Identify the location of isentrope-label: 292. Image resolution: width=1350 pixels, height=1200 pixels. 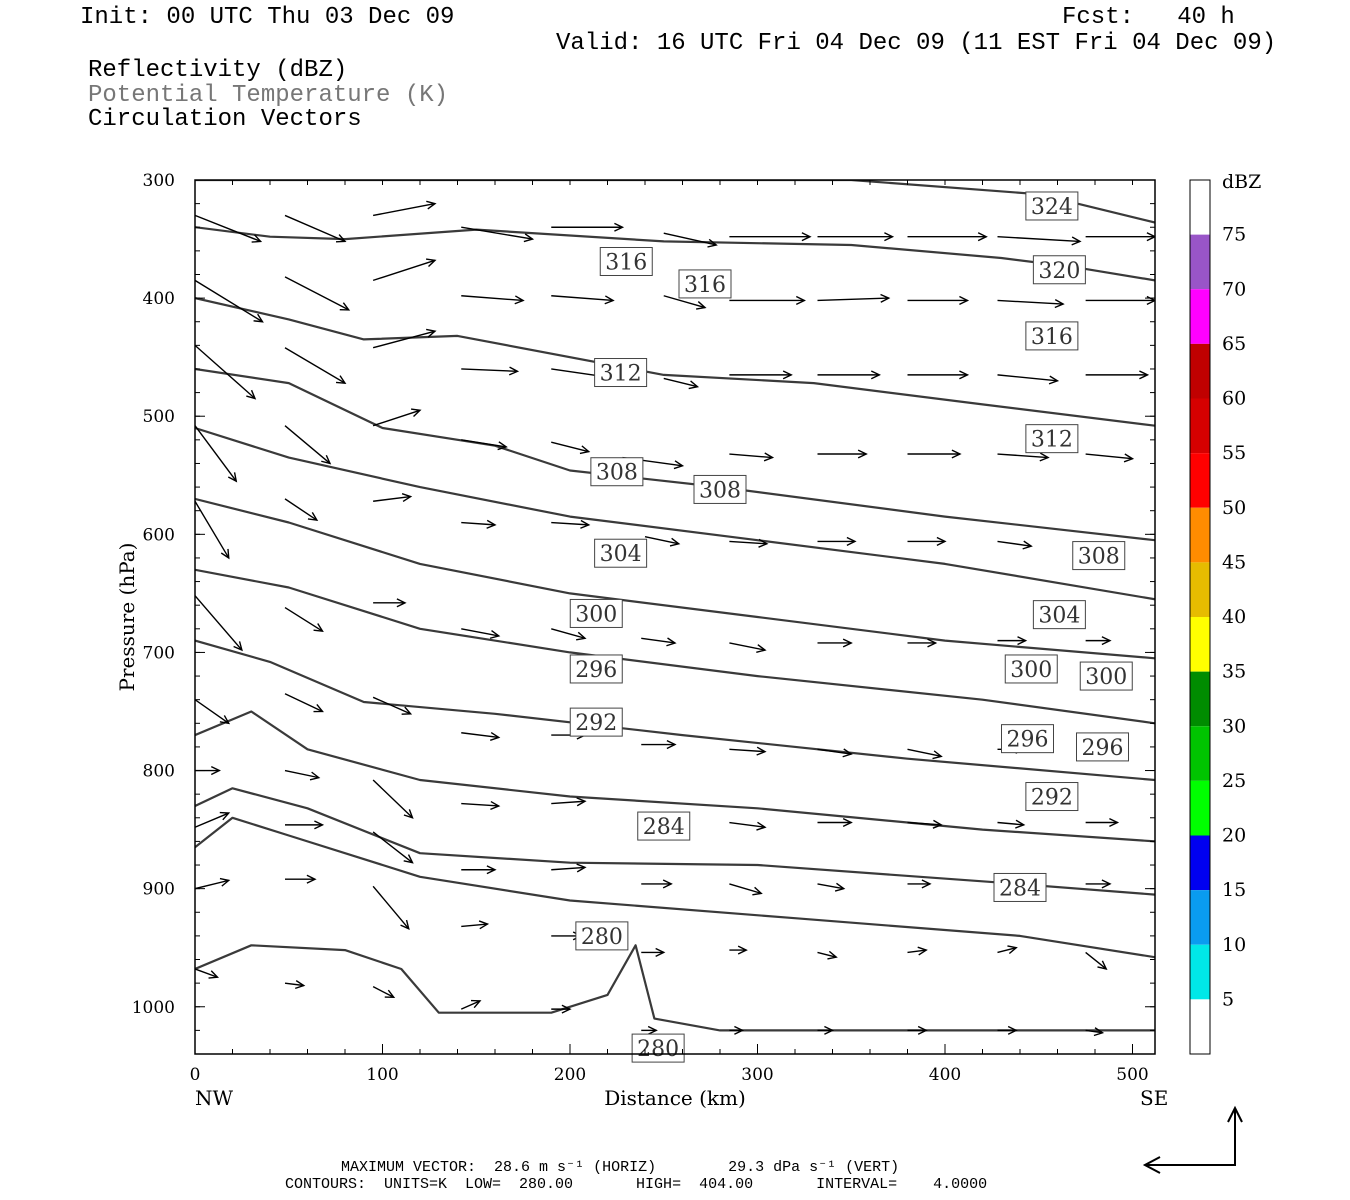
(1052, 797).